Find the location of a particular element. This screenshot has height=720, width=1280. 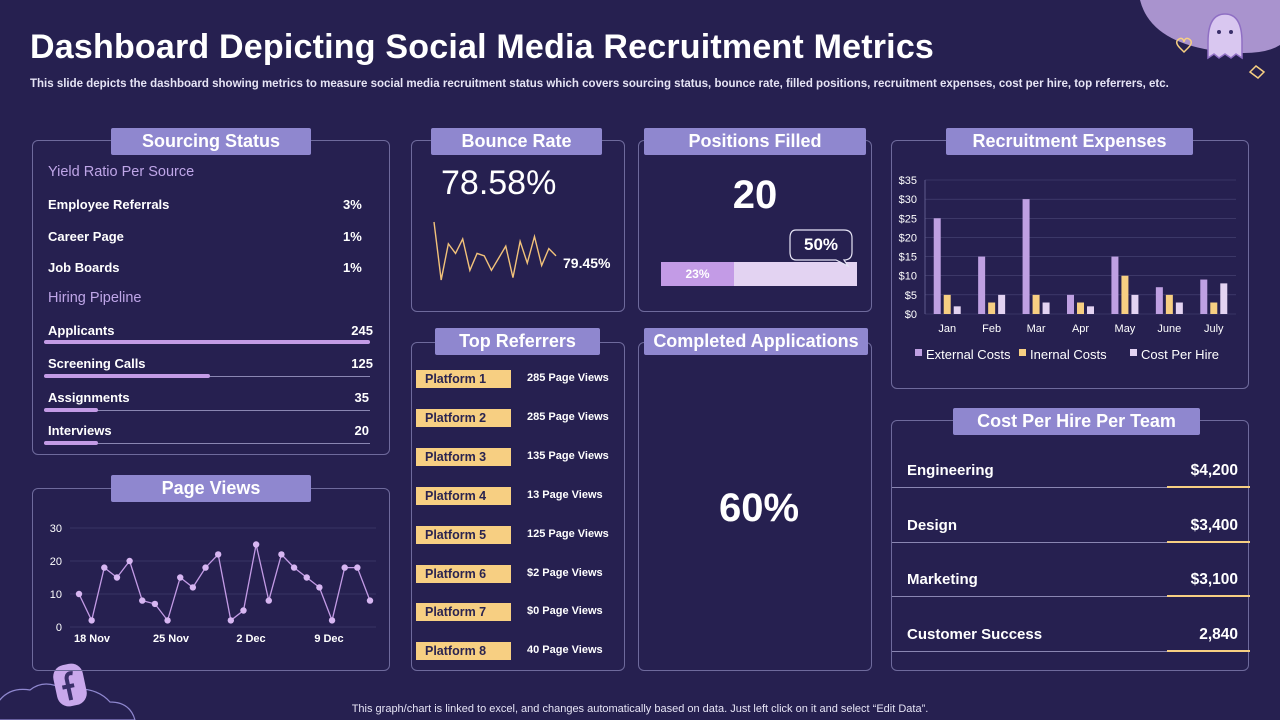

page-views-chart: 0 10 20 30 18 Nov 25 Nov 2 Dec 9 Dec is located at coordinates (213, 584).